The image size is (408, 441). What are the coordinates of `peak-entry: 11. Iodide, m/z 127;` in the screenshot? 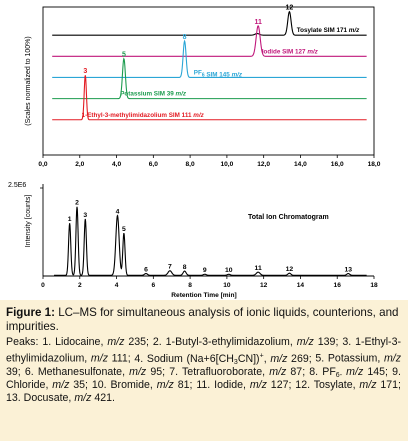 It's located at (246, 385).